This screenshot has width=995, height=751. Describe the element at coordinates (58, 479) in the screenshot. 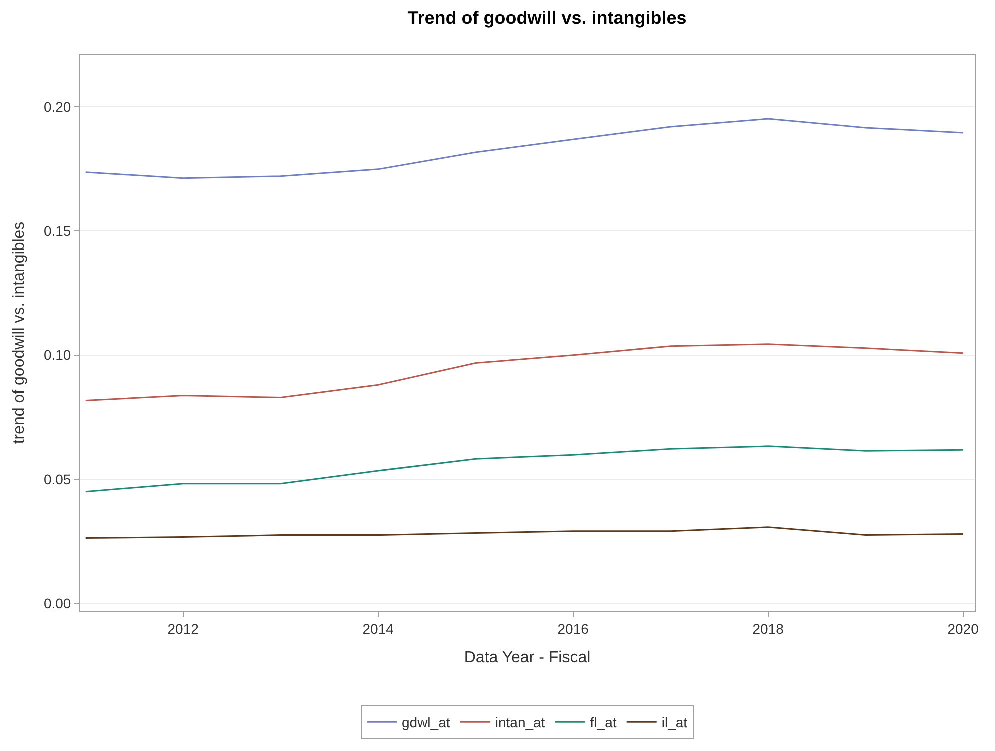

I see `y-tick-label: 0.05` at that location.